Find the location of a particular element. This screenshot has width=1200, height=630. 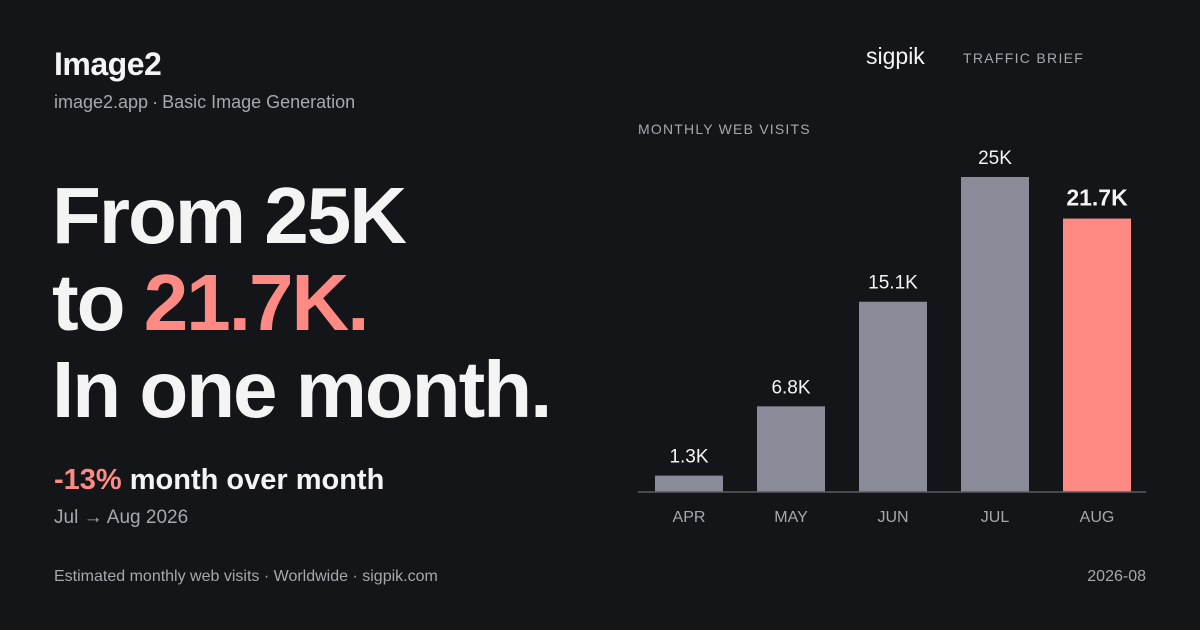

change-summary: -13% month over month is located at coordinates (219, 480).